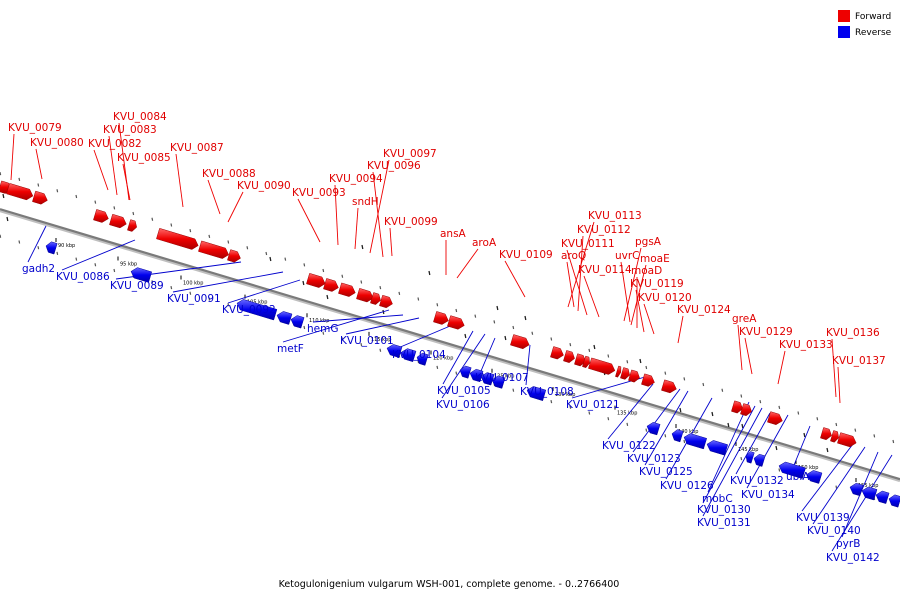 This screenshot has width=900, height=600. I want to click on reverse-gene-label: KVU_0106, so click(463, 405).